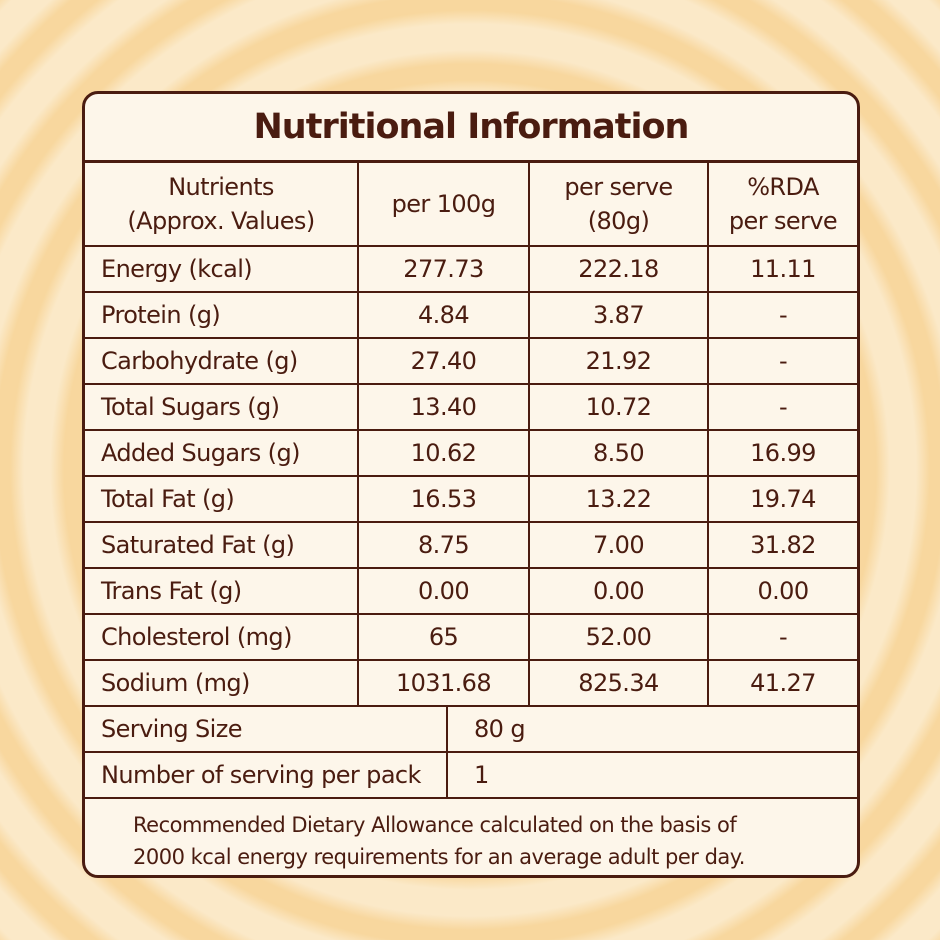  I want to click on table-row-carbohydrate: Carbohydrate (g) 27.40 21.92 -, so click(471, 361).